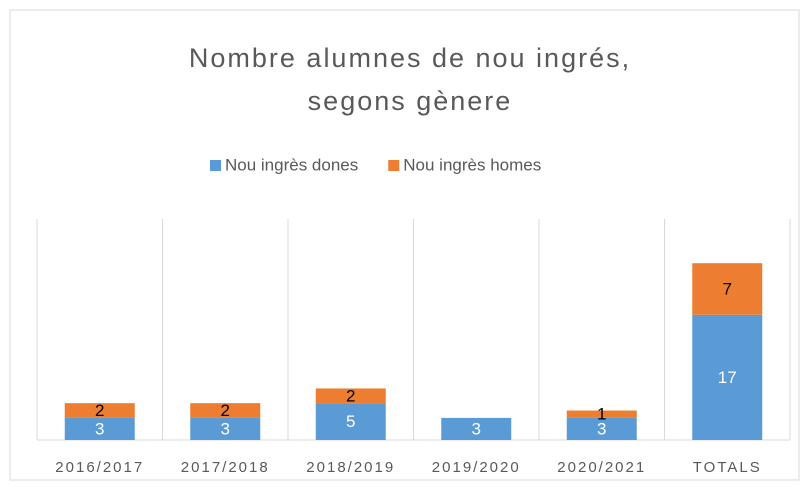 The image size is (810, 490). I want to click on data-label: 5, so click(350, 421).